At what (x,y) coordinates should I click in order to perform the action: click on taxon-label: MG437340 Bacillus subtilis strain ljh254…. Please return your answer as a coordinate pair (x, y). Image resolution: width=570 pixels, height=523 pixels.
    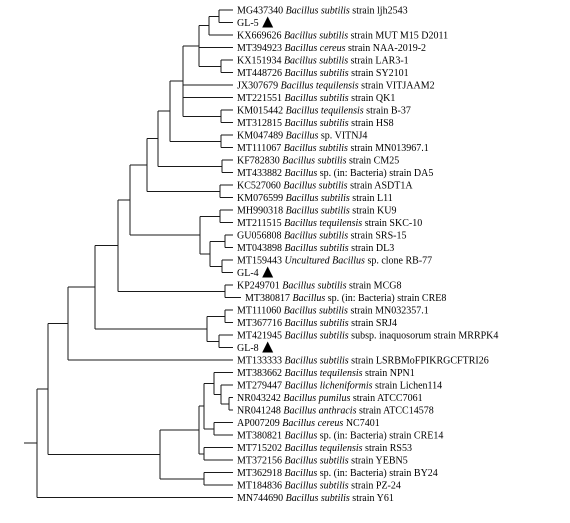
    Looking at the image, I should click on (322, 11).